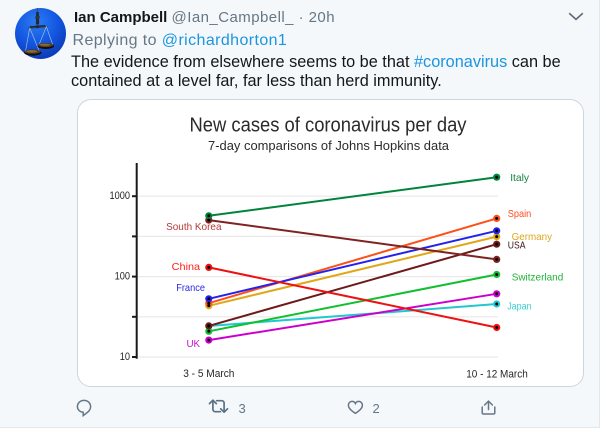 The width and height of the screenshot is (613, 435). Describe the element at coordinates (125, 357) in the screenshot. I see `svg-text: 10` at that location.